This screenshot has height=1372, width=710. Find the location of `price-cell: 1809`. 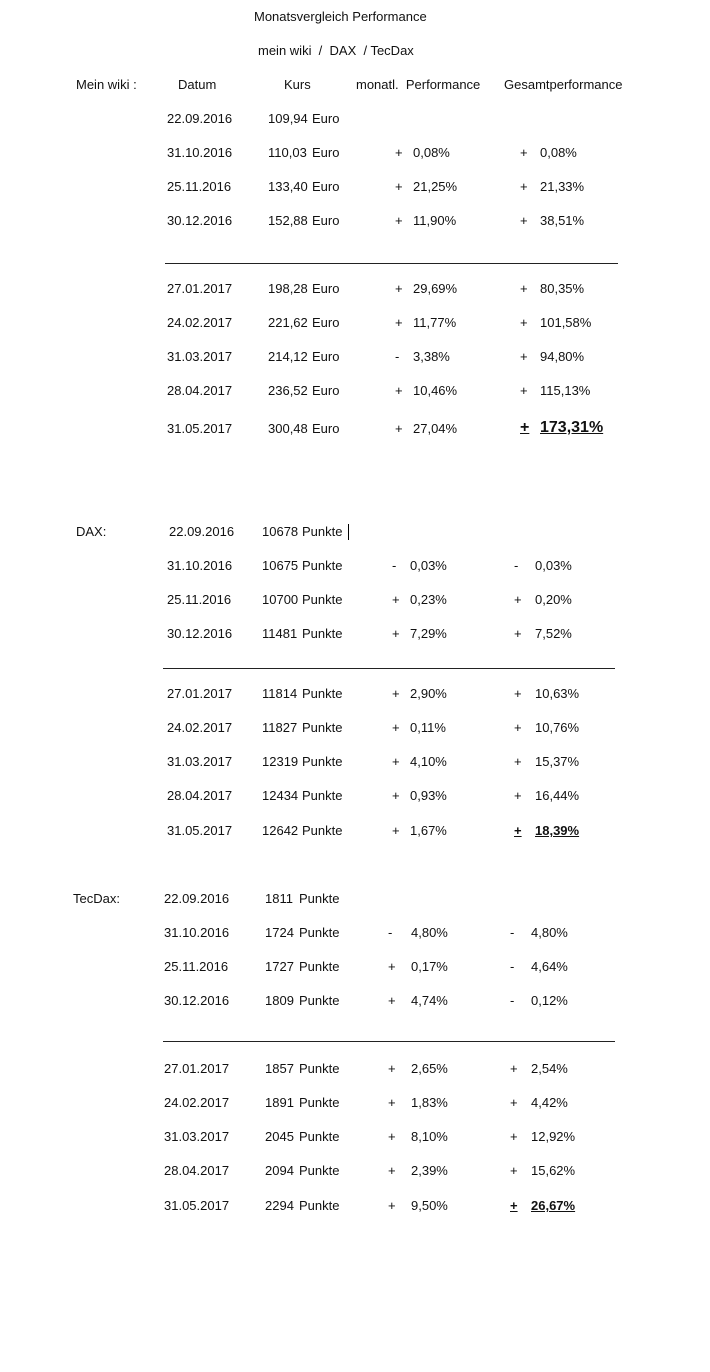

price-cell: 1809 is located at coordinates (279, 1000).